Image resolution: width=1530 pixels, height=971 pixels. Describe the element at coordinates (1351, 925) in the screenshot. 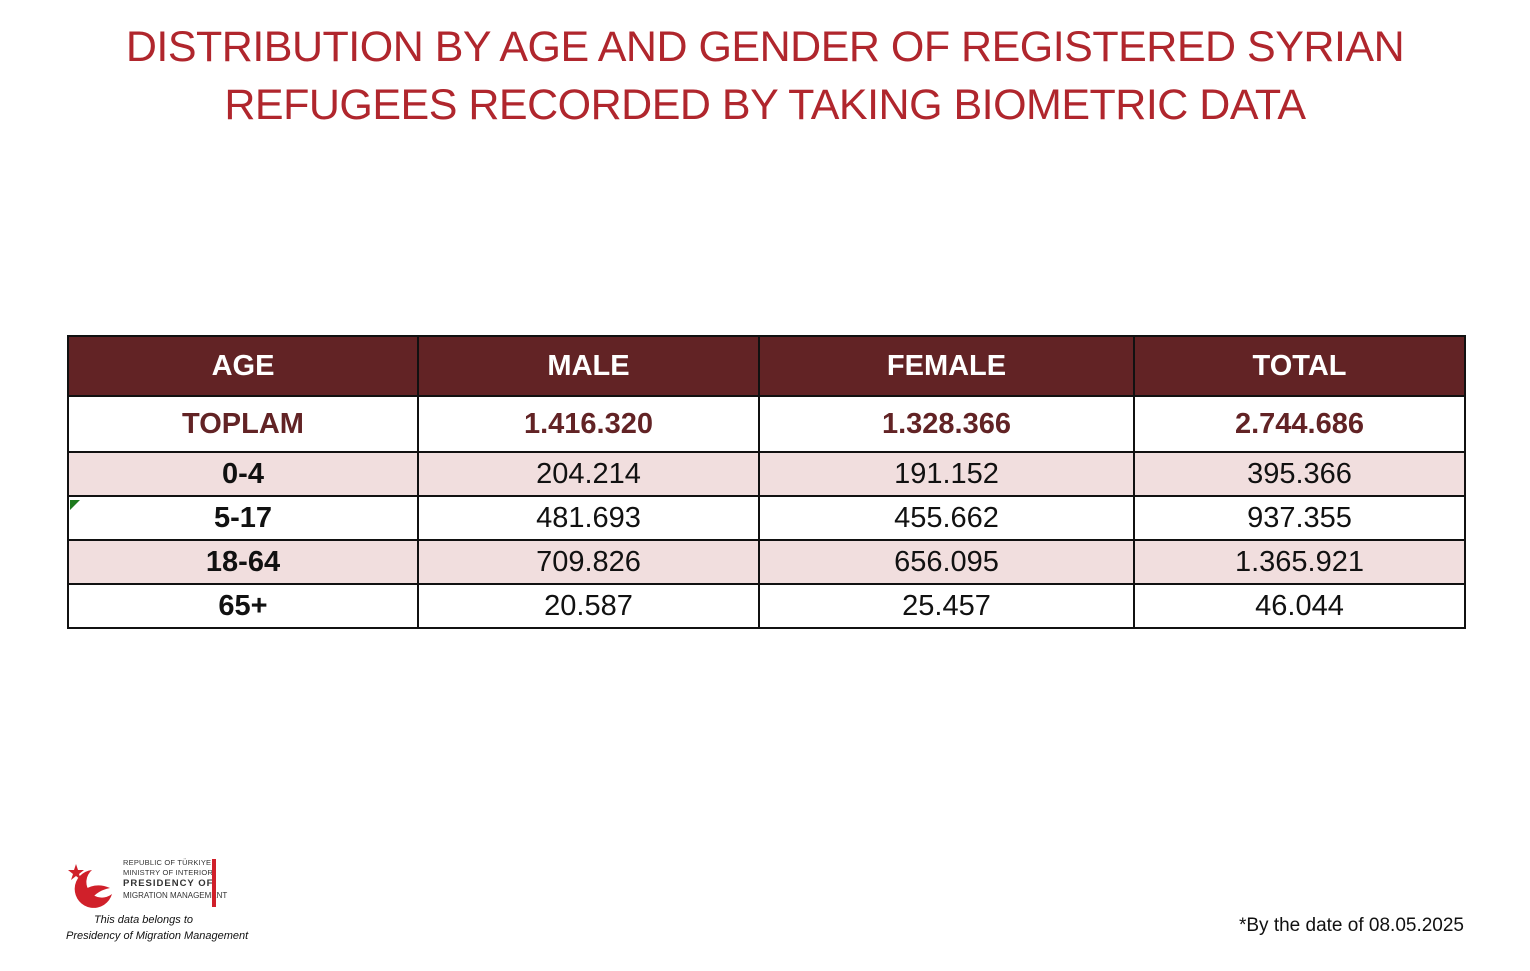

I see `date-footnote: *By the date of 08.05.2025` at that location.